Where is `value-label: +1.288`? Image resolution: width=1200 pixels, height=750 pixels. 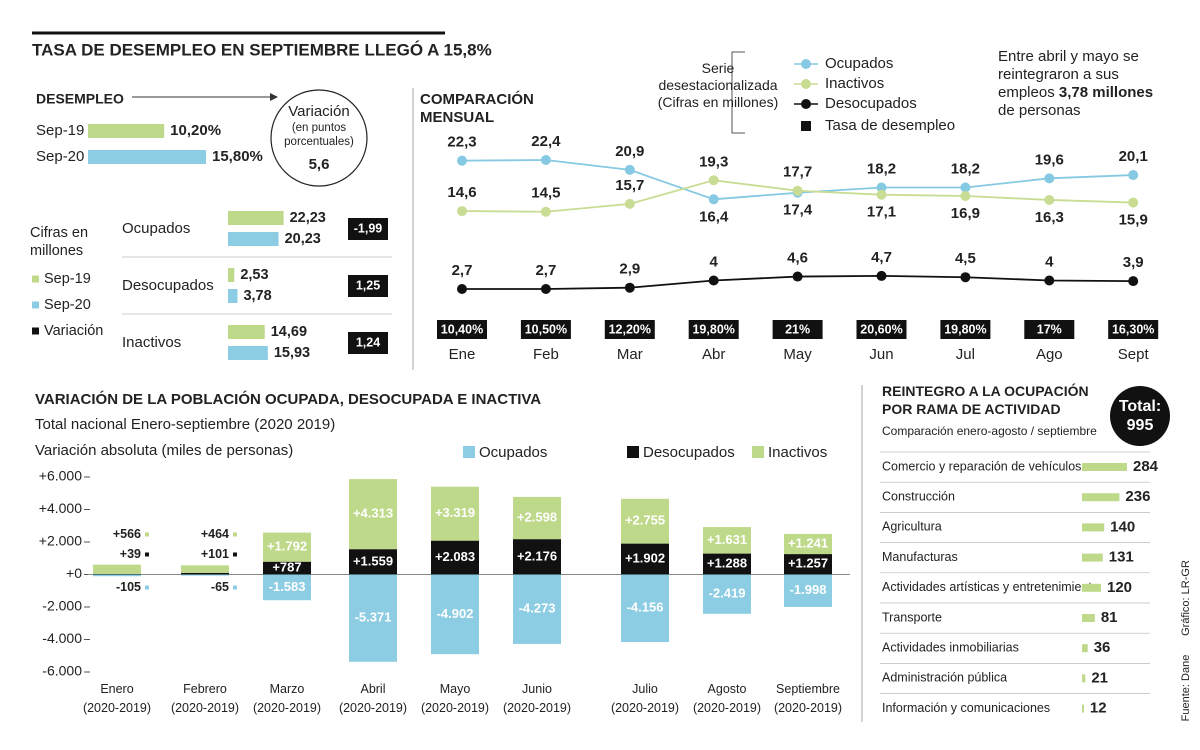 value-label: +1.288 is located at coordinates (727, 562).